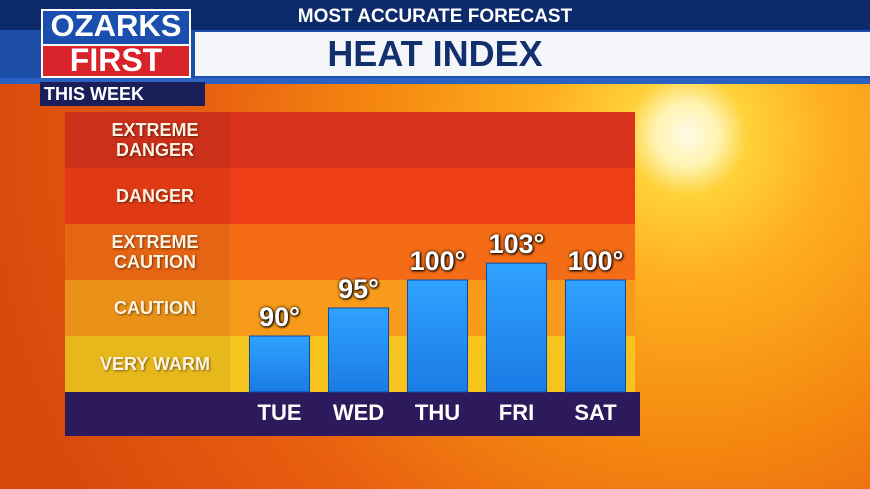  I want to click on title-panel, so click(532, 54).